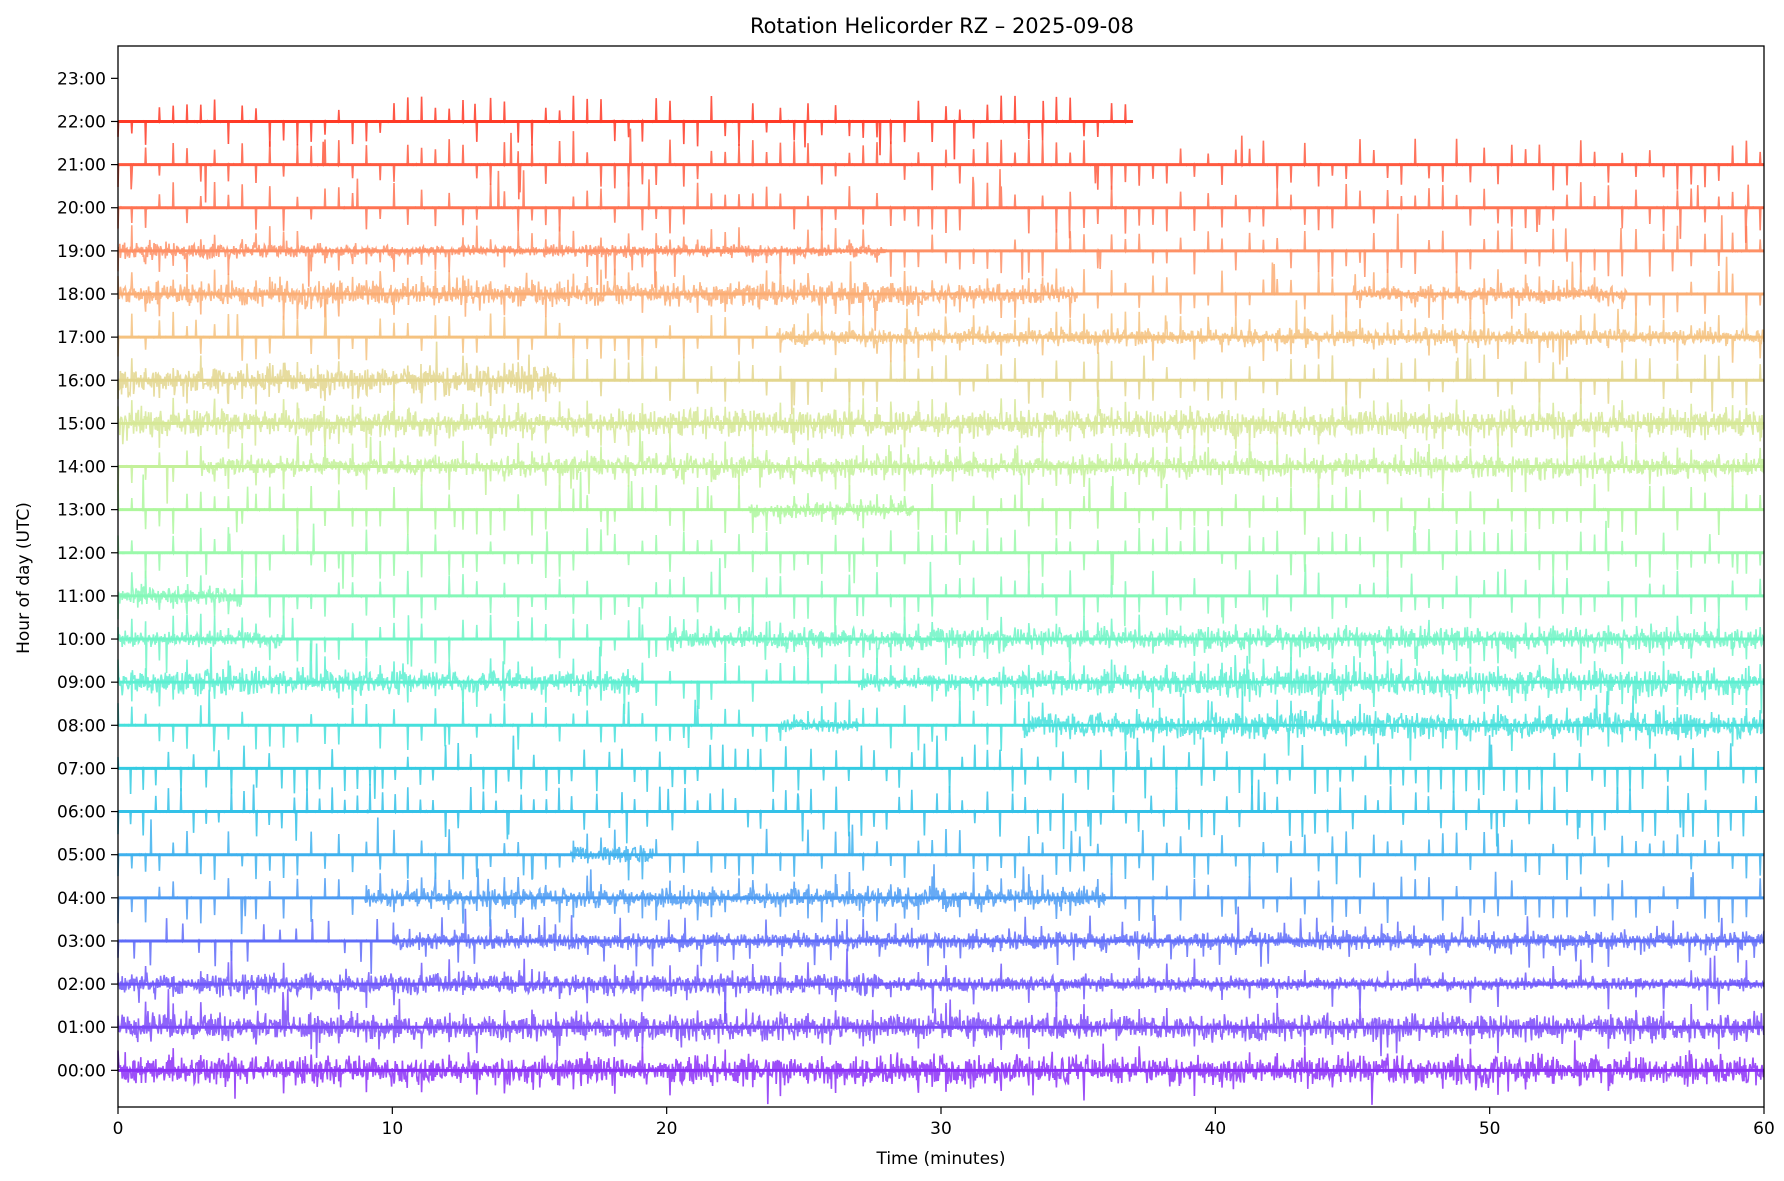 Image resolution: width=1784 pixels, height=1181 pixels. I want to click on y-tick-label: 00:00, so click(81, 1071).